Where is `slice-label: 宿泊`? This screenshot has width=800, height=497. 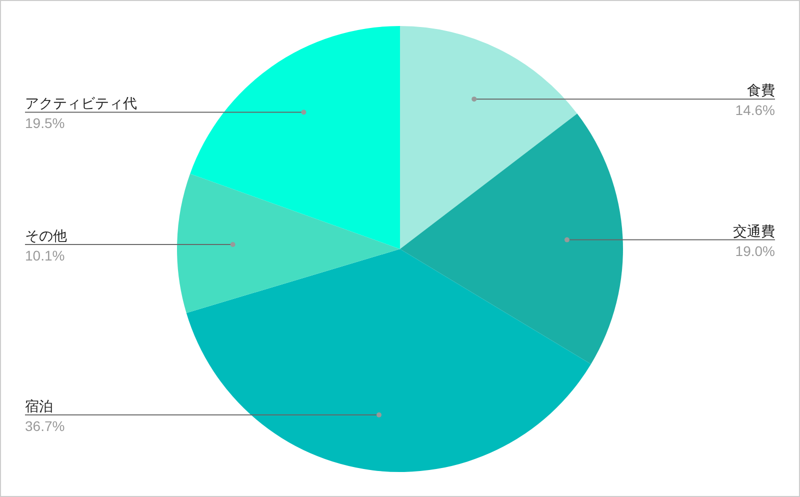 slice-label: 宿泊 is located at coordinates (39, 406).